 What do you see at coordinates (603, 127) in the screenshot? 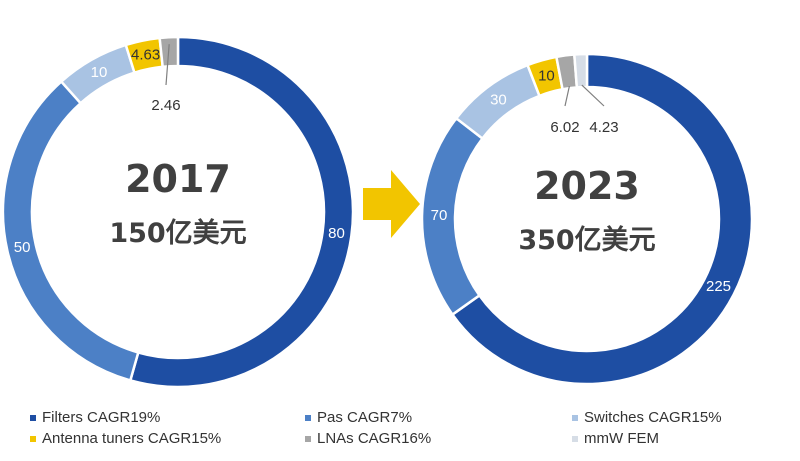
I see `data-label-mmw-fem: 4.23` at bounding box center [603, 127].